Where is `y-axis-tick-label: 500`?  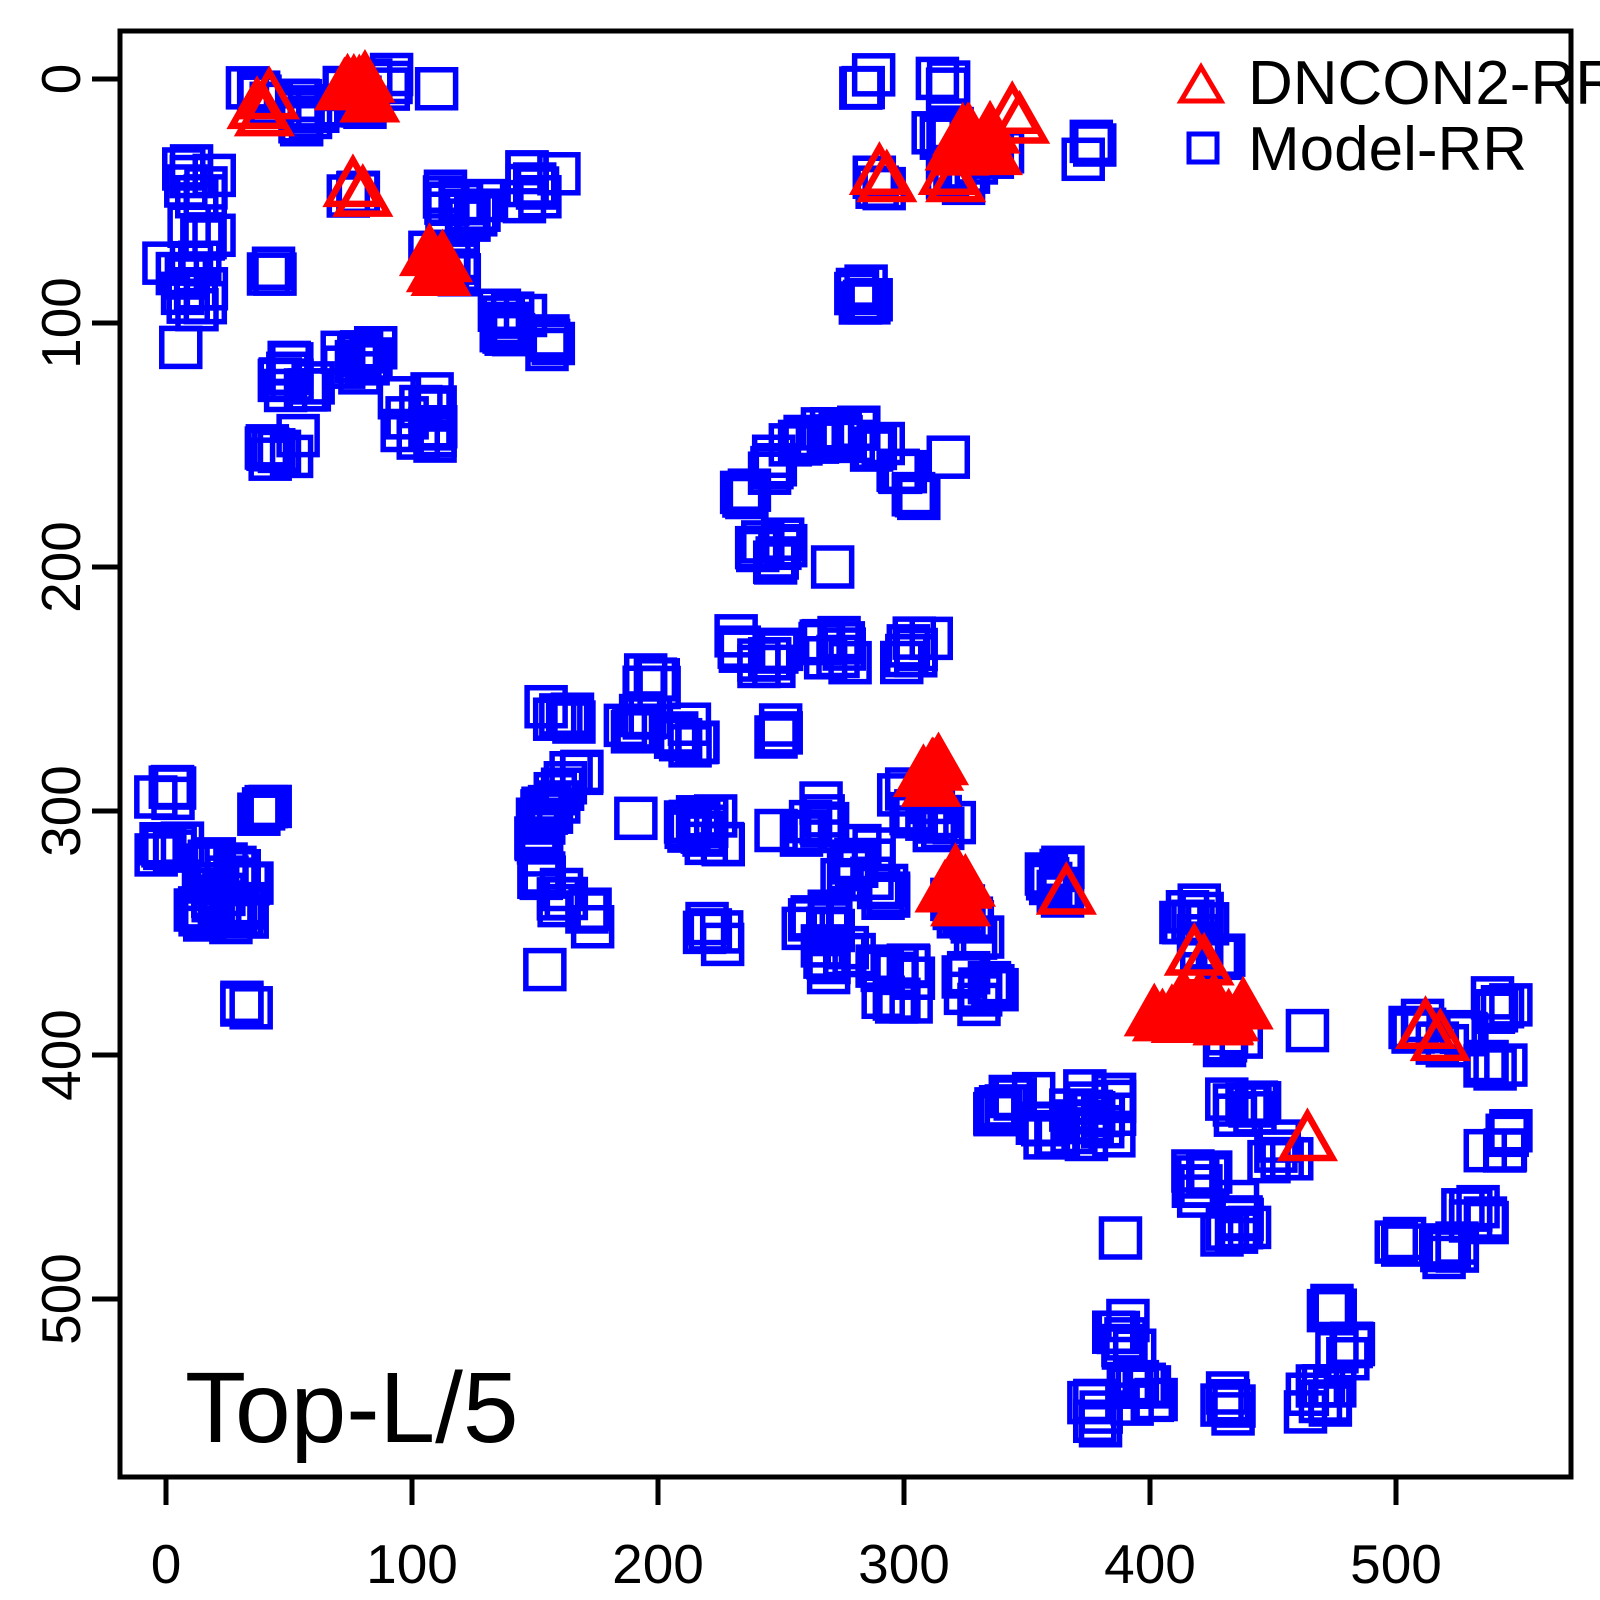 y-axis-tick-label: 500 is located at coordinates (61, 1299).